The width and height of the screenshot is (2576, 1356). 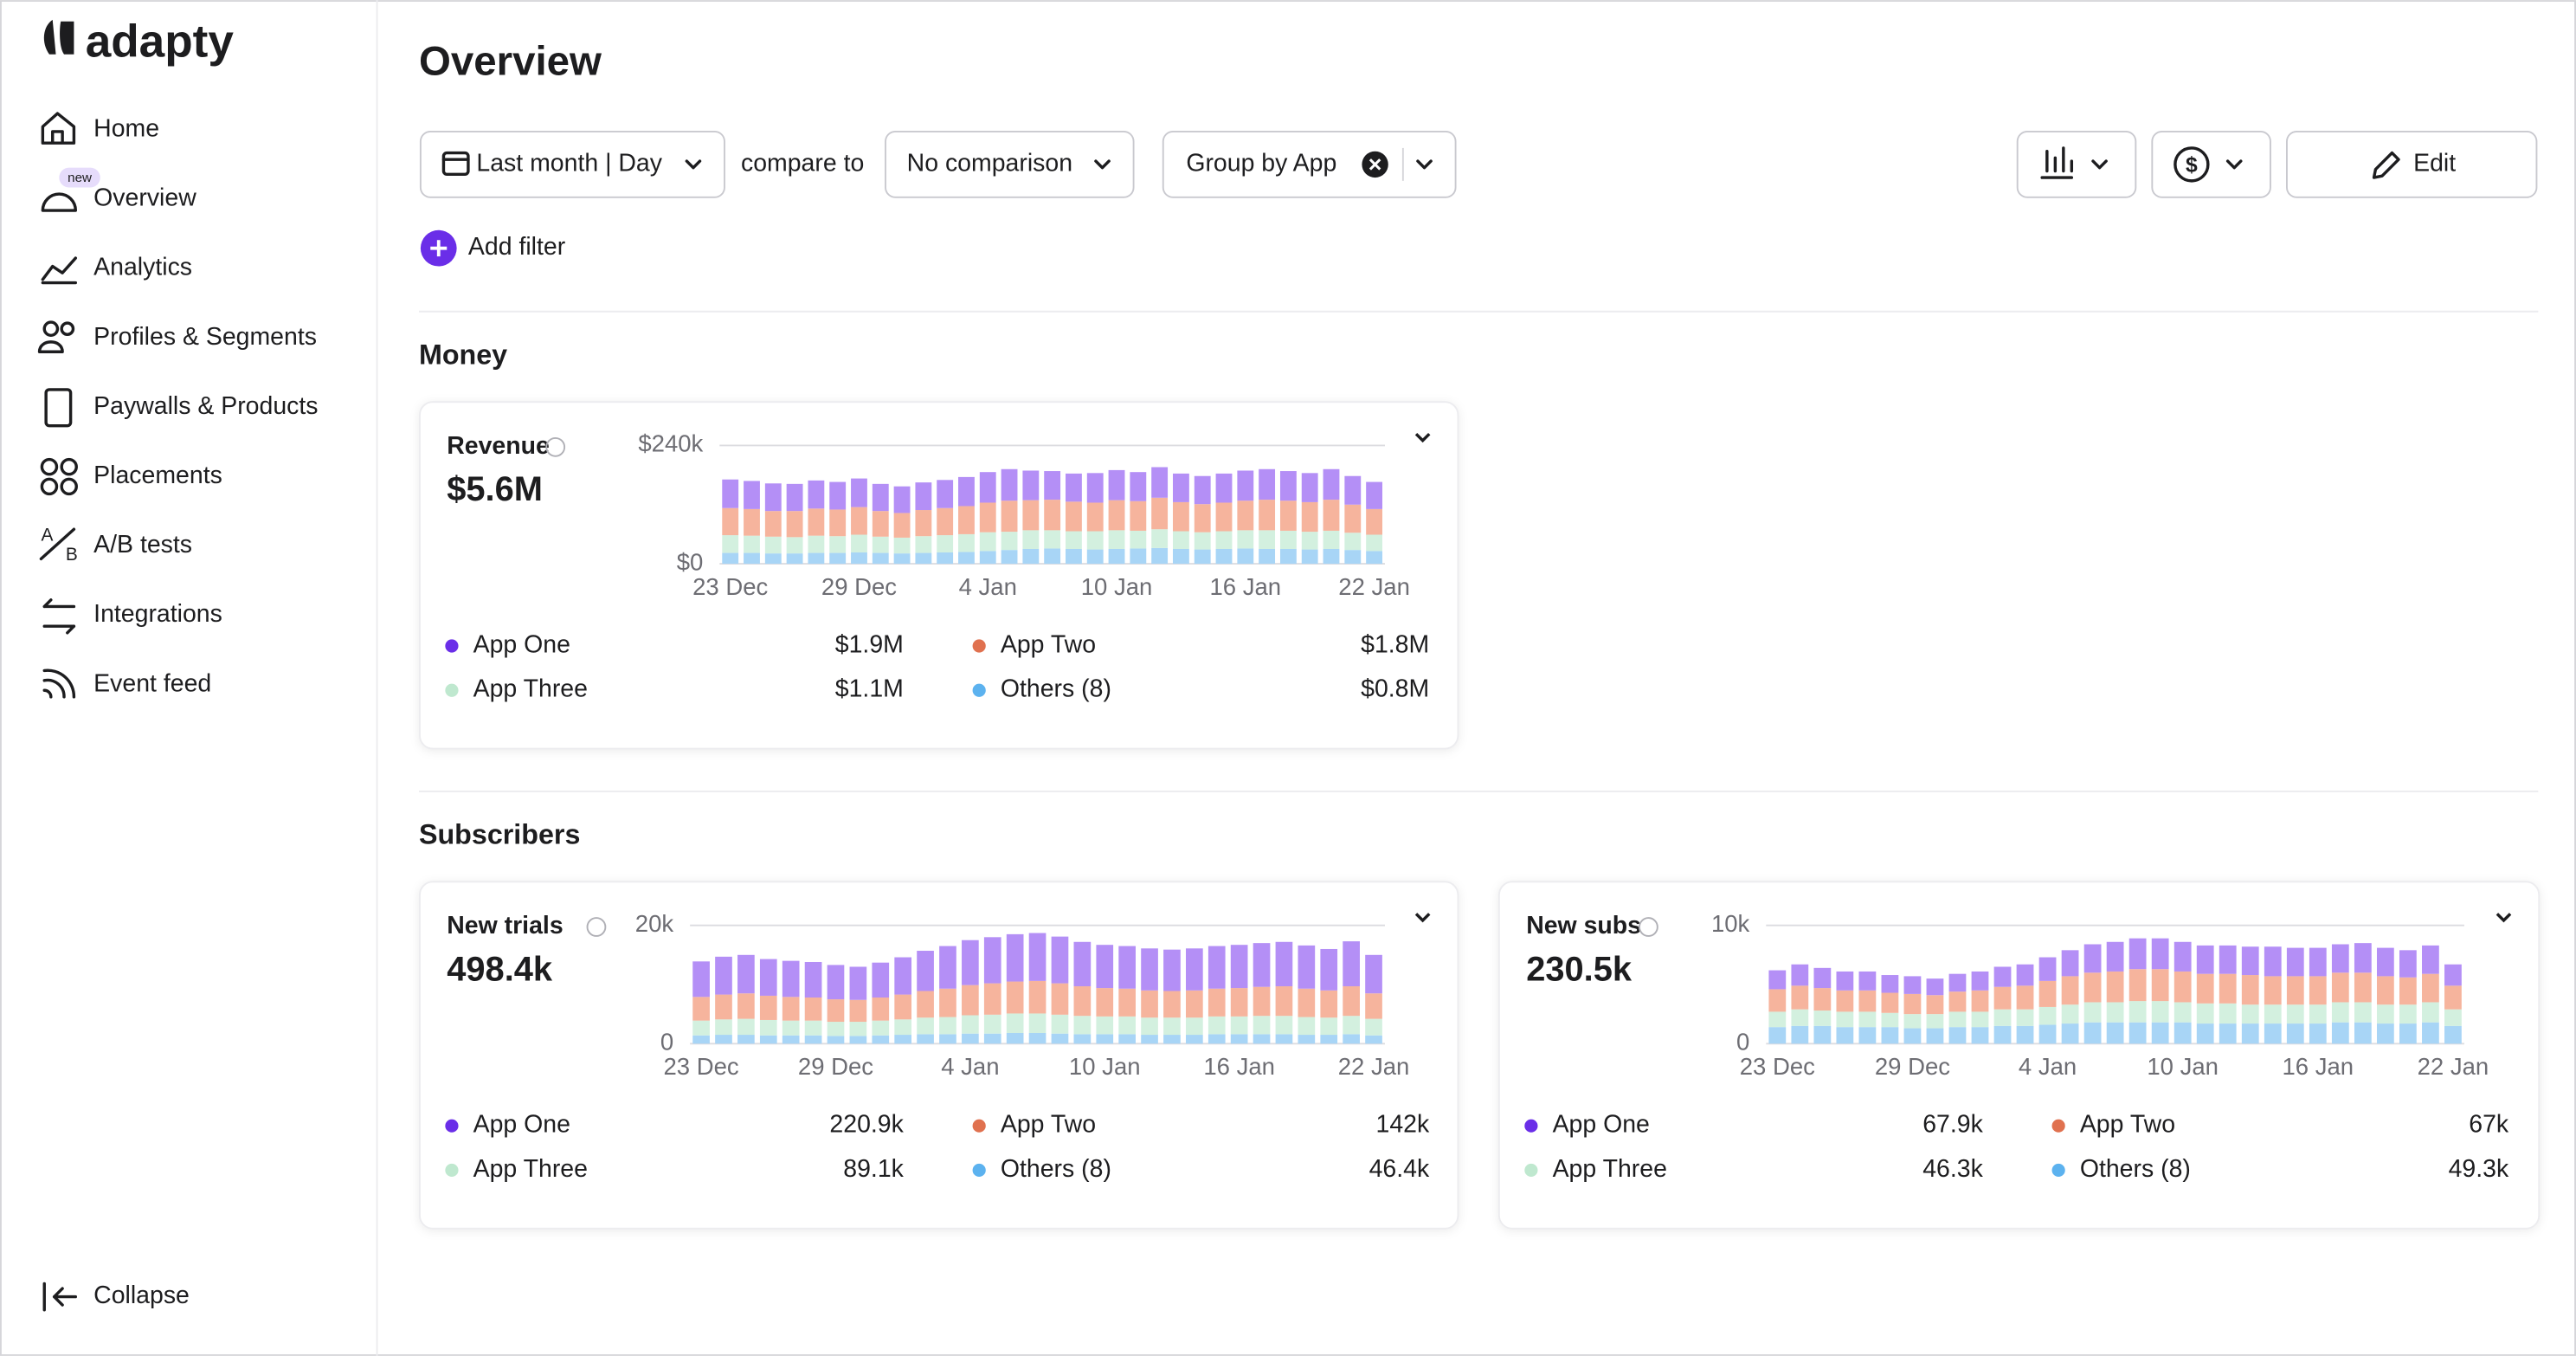 What do you see at coordinates (205, 337) in the screenshot?
I see `nav-item: Profiles & Segments` at bounding box center [205, 337].